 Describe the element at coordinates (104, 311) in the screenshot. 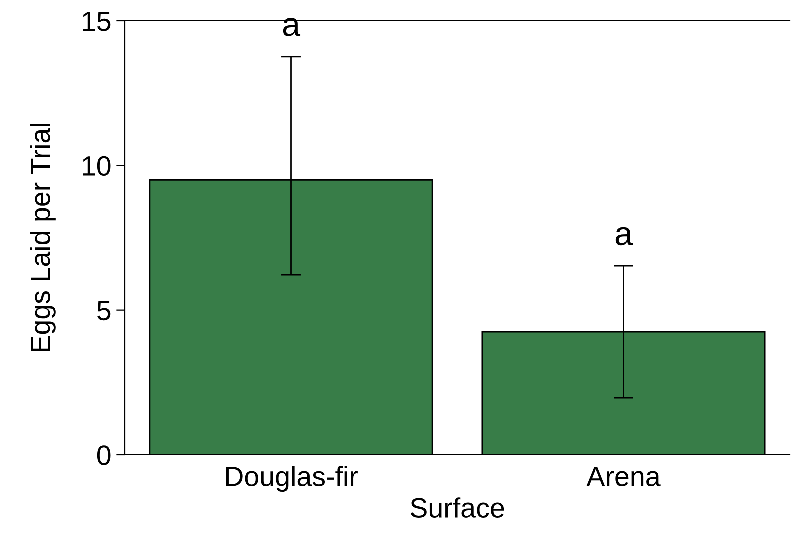

I see `y-tick-label: 5` at that location.